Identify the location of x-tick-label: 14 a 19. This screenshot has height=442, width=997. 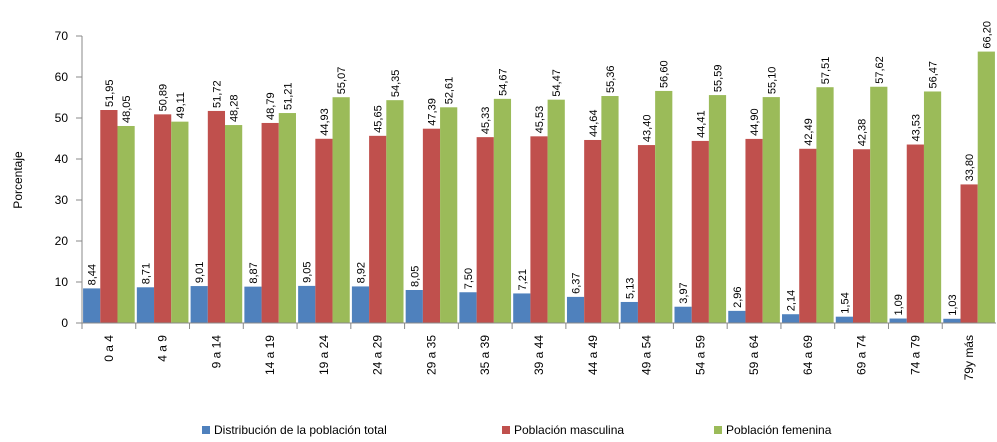
(270, 355).